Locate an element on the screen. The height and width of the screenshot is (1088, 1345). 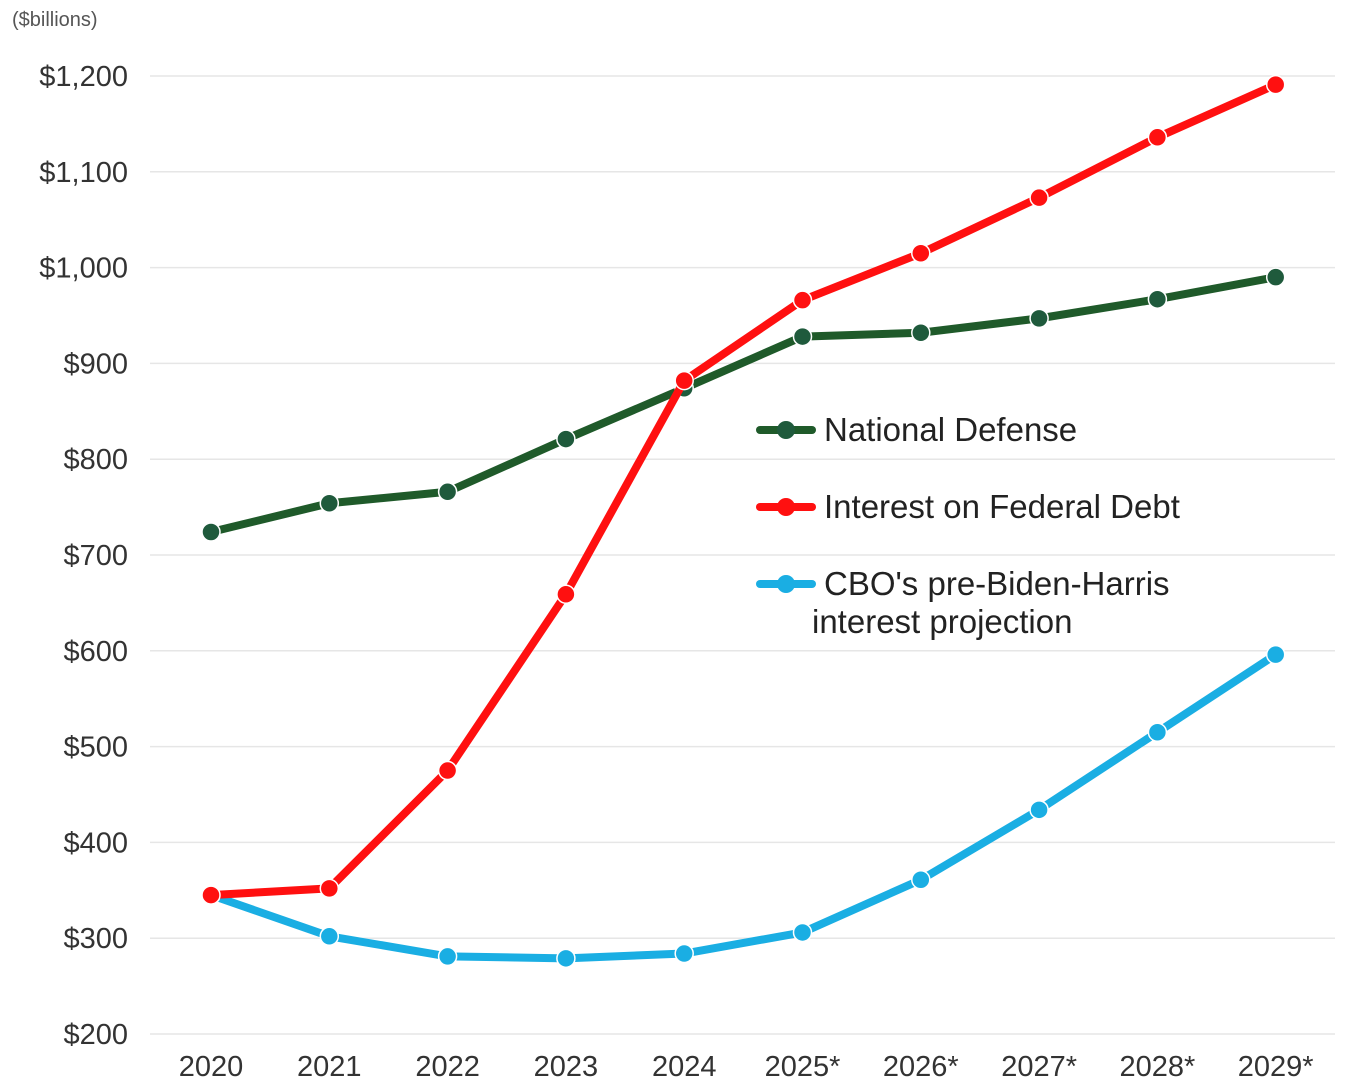
x-tick-label: 2028* is located at coordinates (1157, 1067).